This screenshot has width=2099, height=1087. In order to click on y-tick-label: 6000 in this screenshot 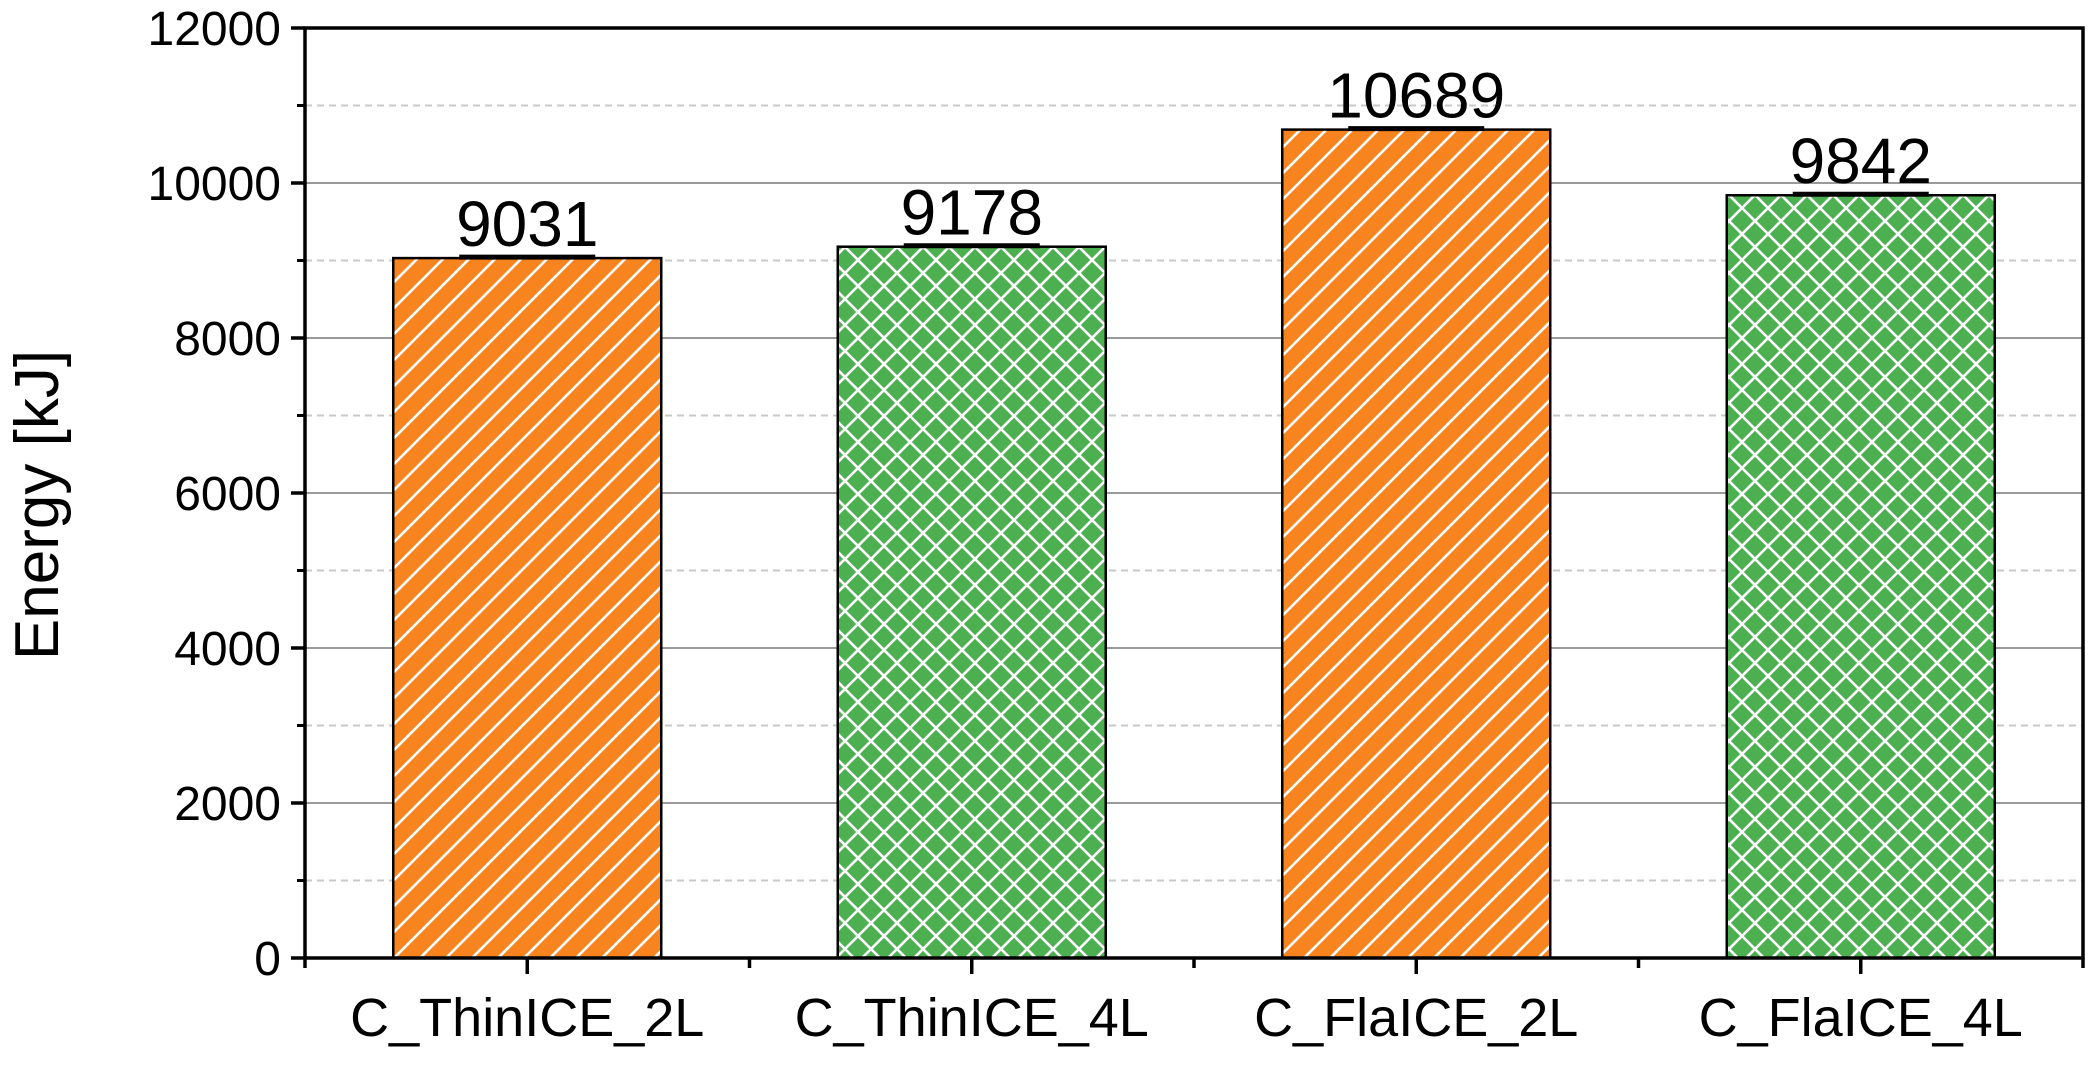, I will do `click(227, 494)`.